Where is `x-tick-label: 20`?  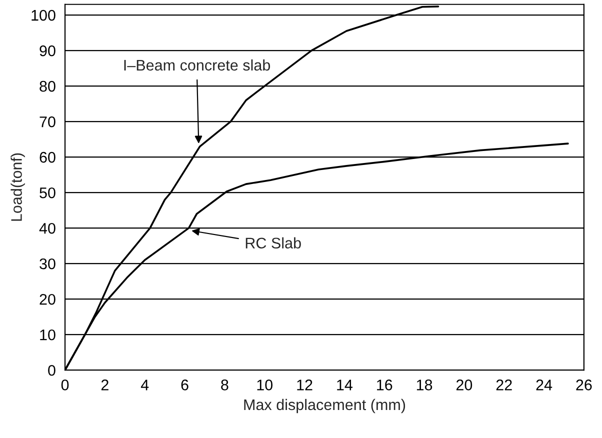
x-tick-label: 20 is located at coordinates (464, 385).